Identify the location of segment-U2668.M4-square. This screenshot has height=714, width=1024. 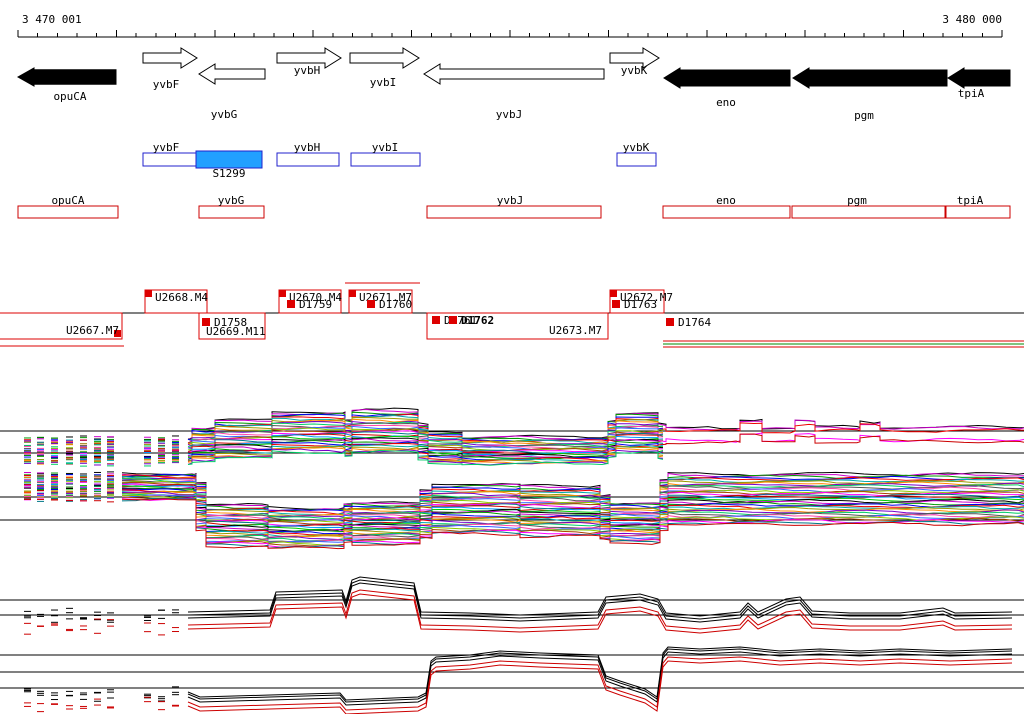
(148, 293).